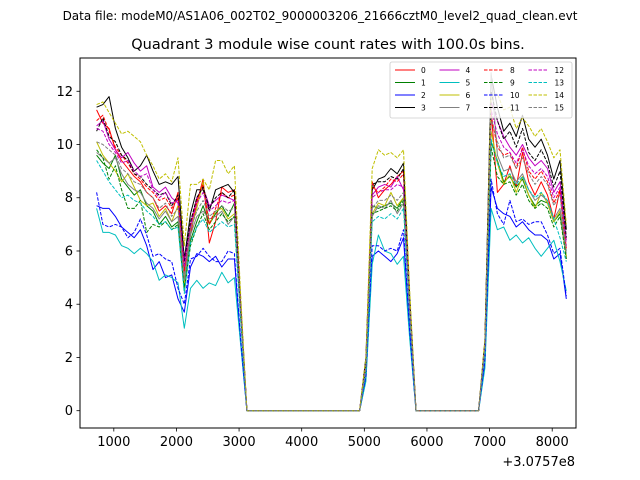 This screenshot has width=640, height=480. I want to click on legend-label-3: 3, so click(423, 107).